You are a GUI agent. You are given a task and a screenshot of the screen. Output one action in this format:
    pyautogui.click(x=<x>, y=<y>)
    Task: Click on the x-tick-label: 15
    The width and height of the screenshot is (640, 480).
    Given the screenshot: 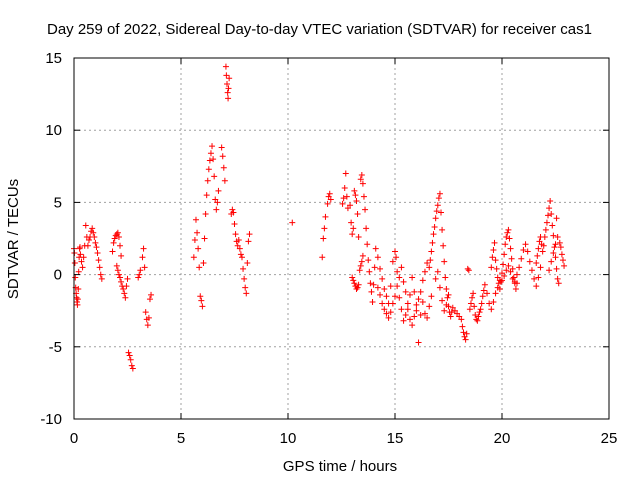 What is the action you would take?
    pyautogui.click(x=395, y=438)
    